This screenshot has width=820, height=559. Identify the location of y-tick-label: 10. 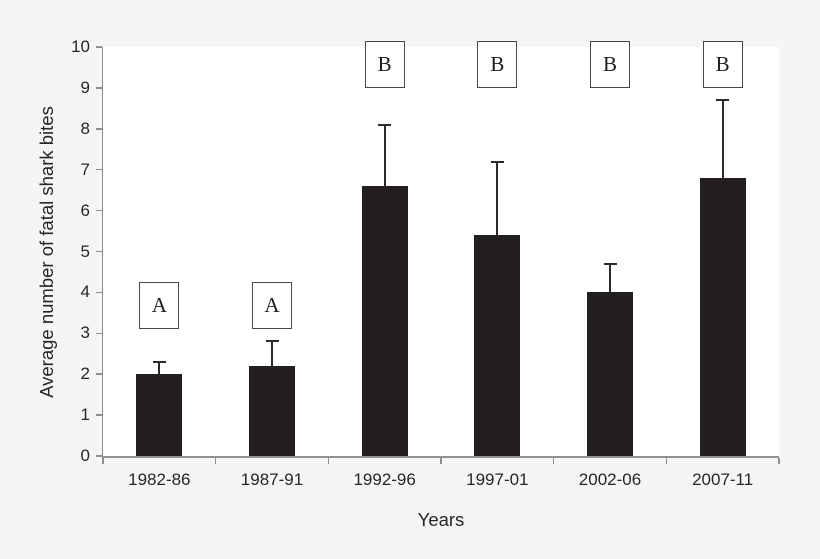
(80, 46).